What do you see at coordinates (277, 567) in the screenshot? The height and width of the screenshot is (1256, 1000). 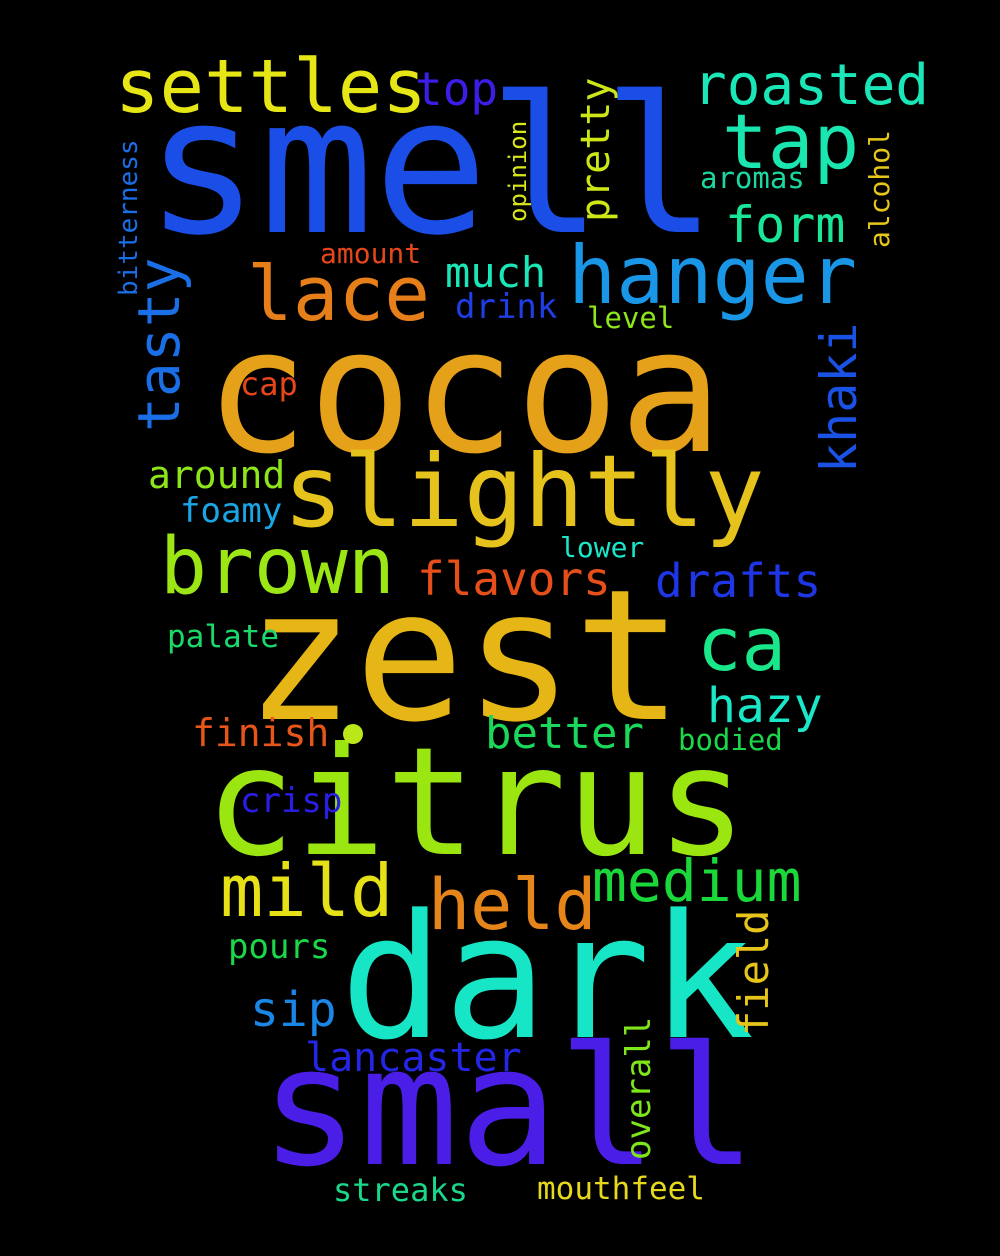 I see `word-brown: brown` at bounding box center [277, 567].